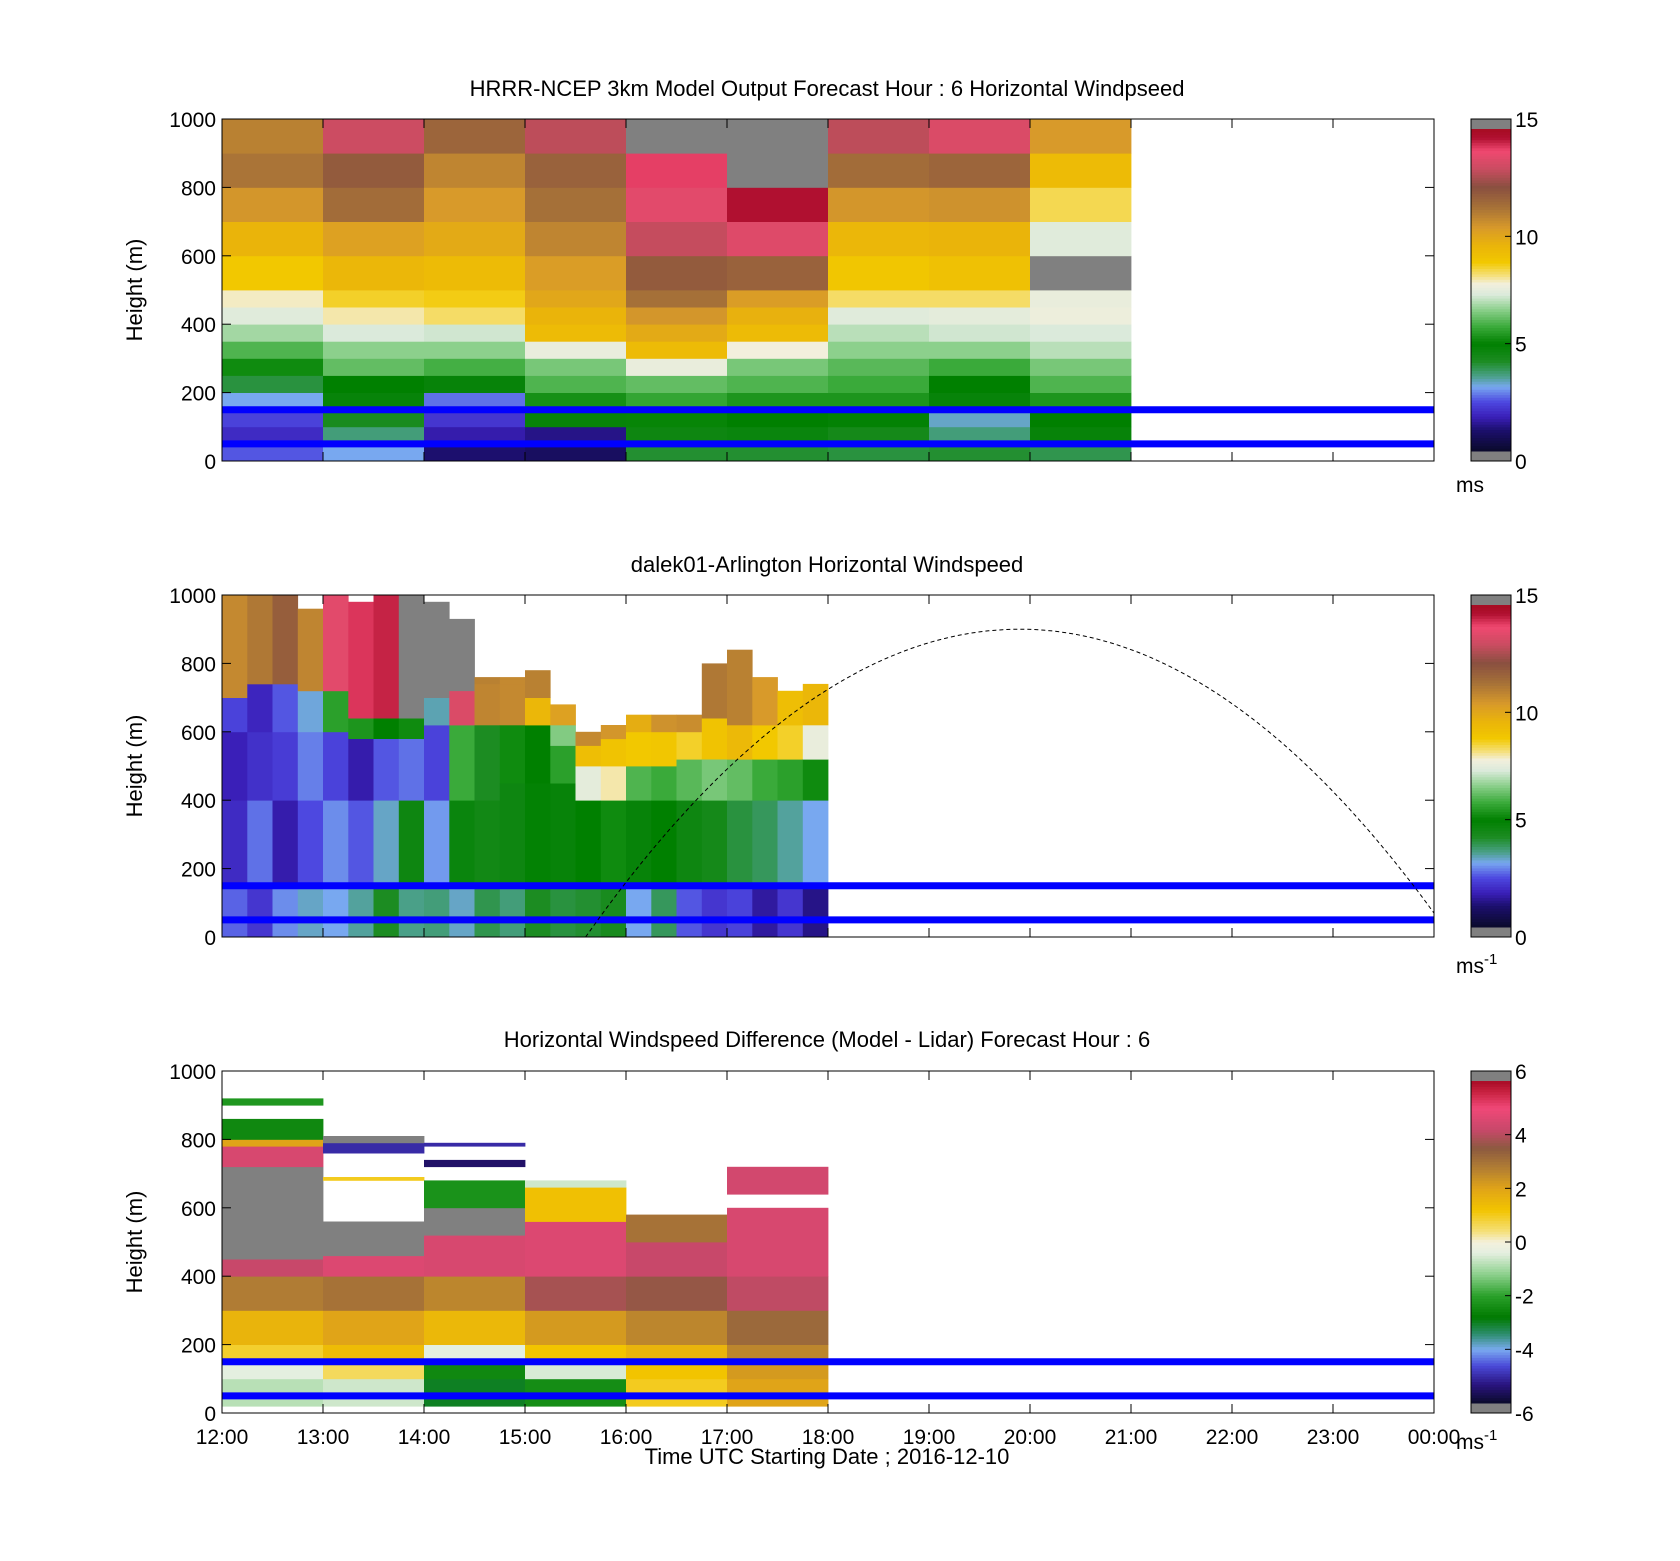 The image size is (1680, 1561). Describe the element at coordinates (210, 938) in the screenshot. I see `y-tick-label: 0` at that location.